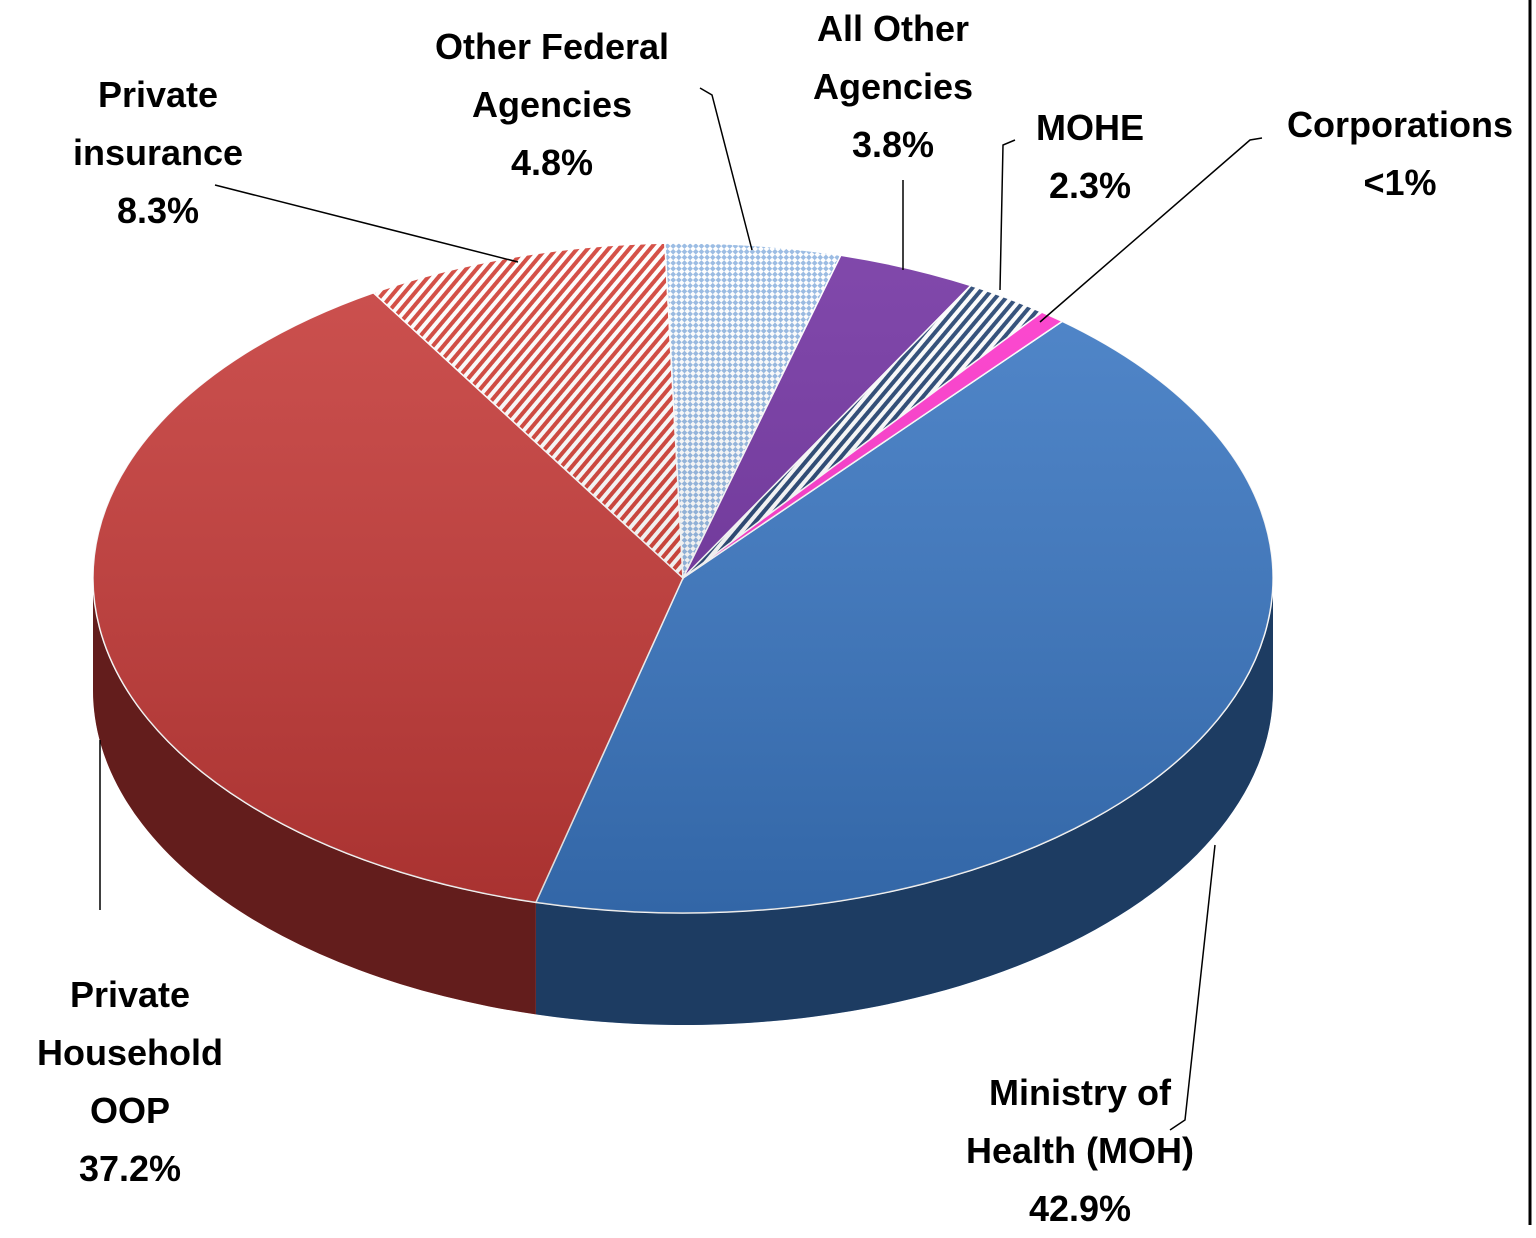  I want to click on category-label: Other Federal Agencies, so click(552, 75).